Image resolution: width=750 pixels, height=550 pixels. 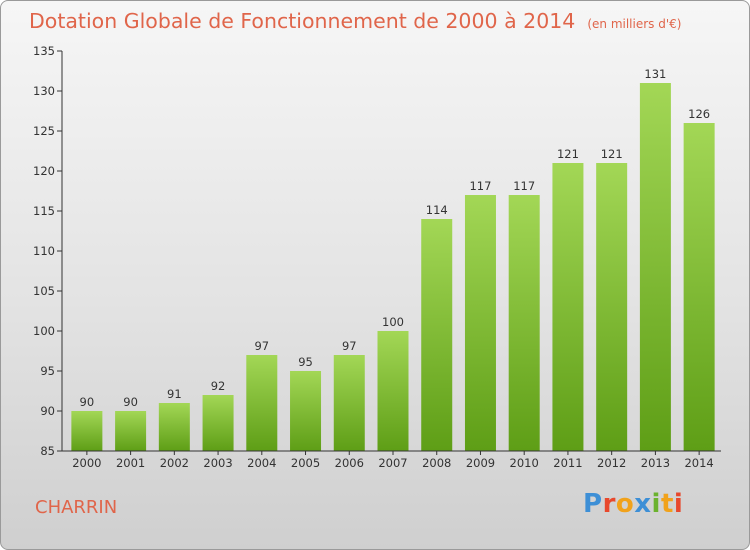 What do you see at coordinates (480, 463) in the screenshot?
I see `x-tick-label: 2009` at bounding box center [480, 463].